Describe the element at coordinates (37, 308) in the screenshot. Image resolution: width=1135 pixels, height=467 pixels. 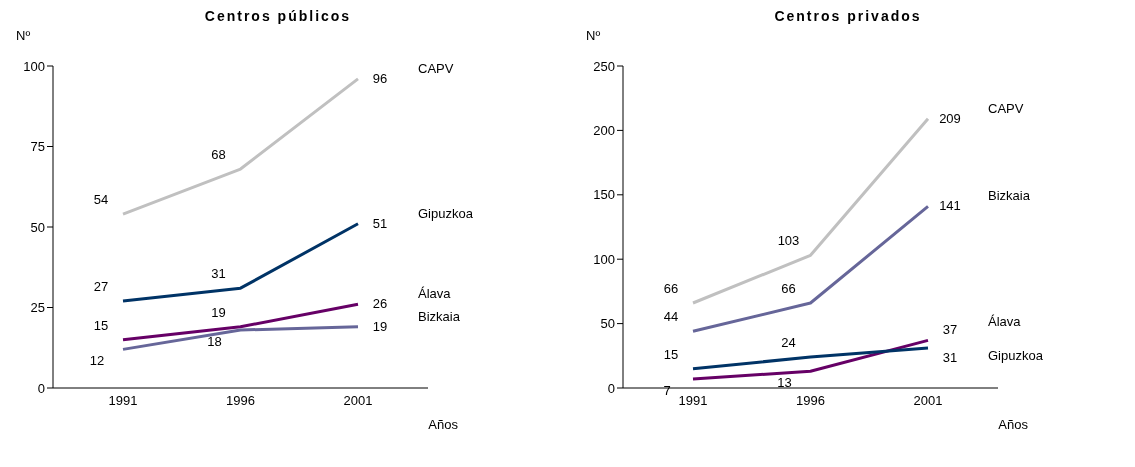
I see `y-tick-label: 25` at that location.